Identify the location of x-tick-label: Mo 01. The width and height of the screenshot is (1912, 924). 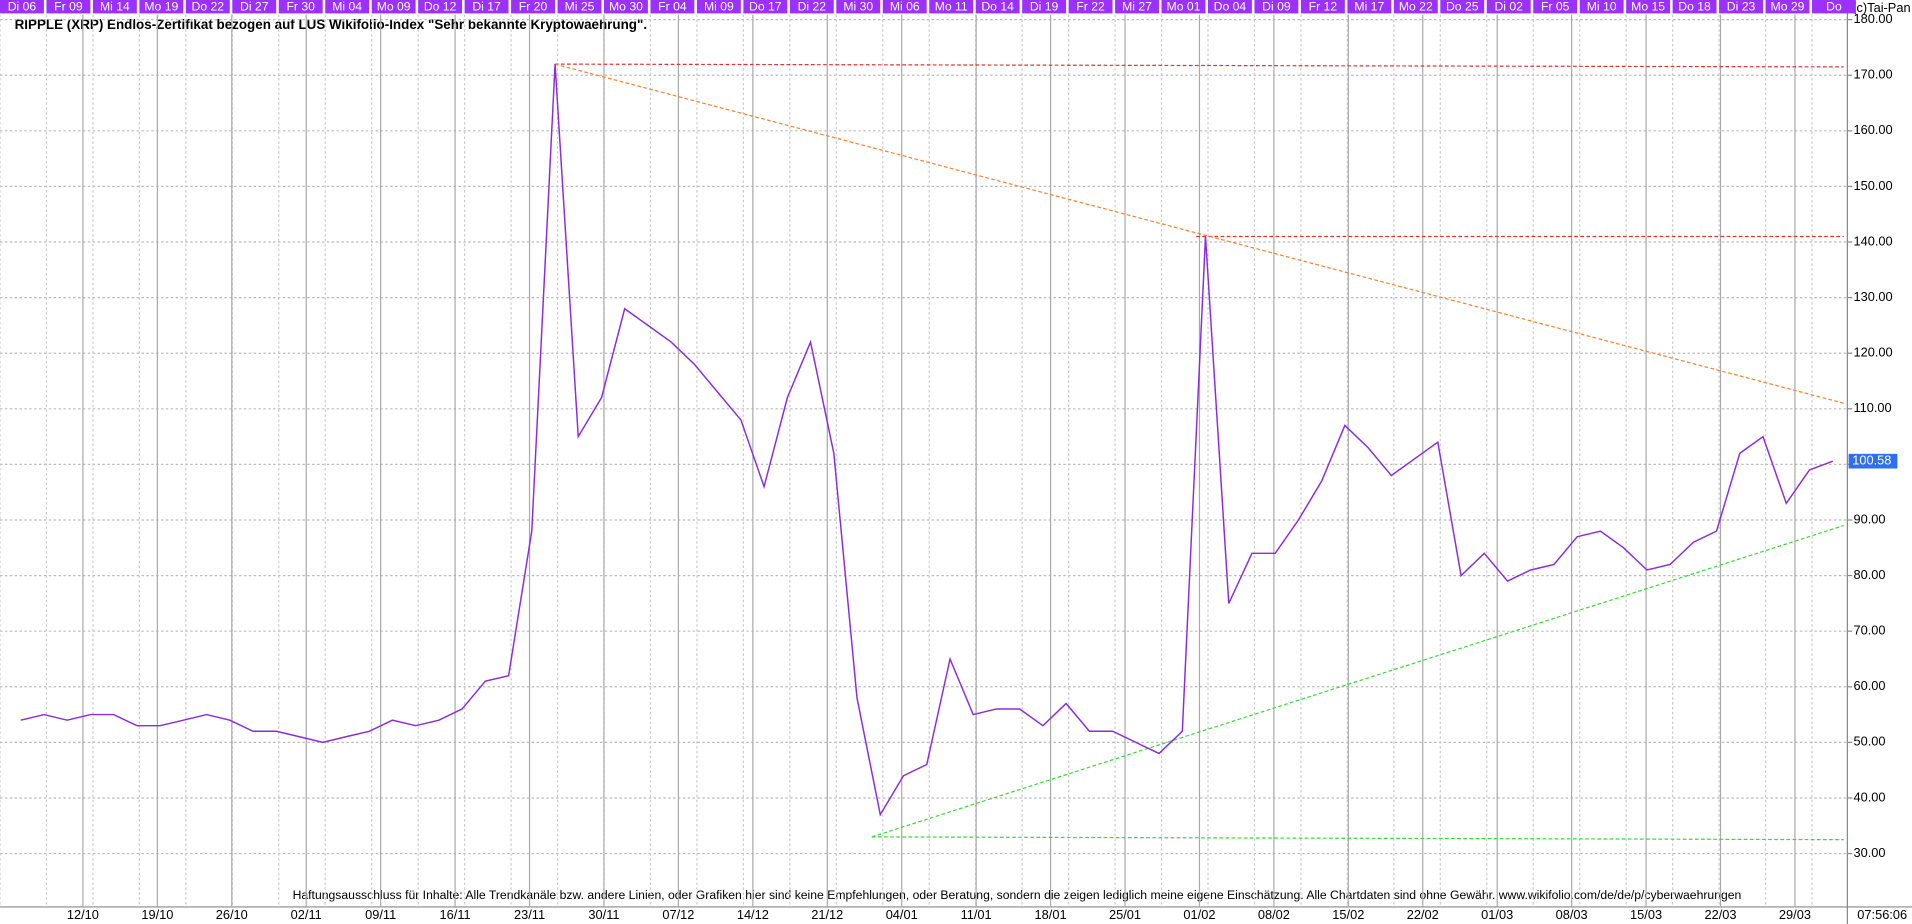
(1184, 7).